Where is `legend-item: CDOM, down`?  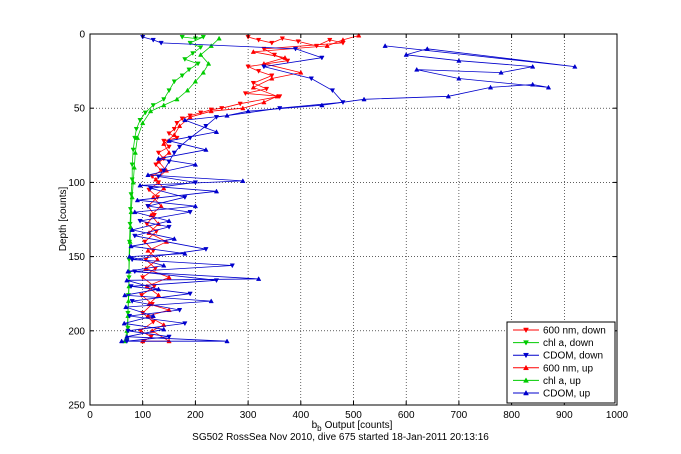 legend-item: CDOM, down is located at coordinates (558, 356).